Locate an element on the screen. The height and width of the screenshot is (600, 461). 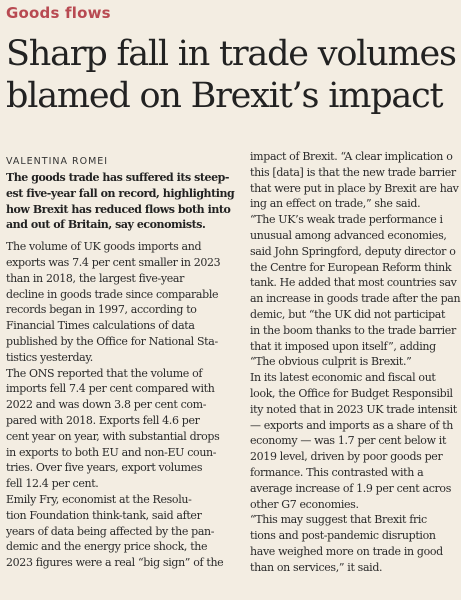
headline-line: Sharp fall in trade volumes is located at coordinates (231, 54).